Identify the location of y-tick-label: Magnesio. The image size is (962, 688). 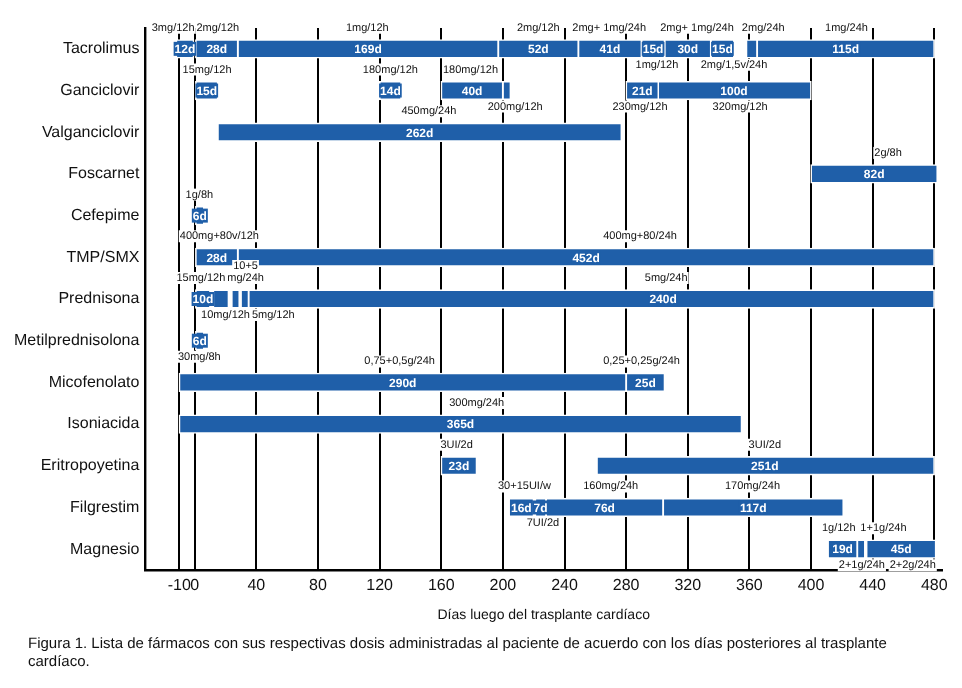
(105, 548).